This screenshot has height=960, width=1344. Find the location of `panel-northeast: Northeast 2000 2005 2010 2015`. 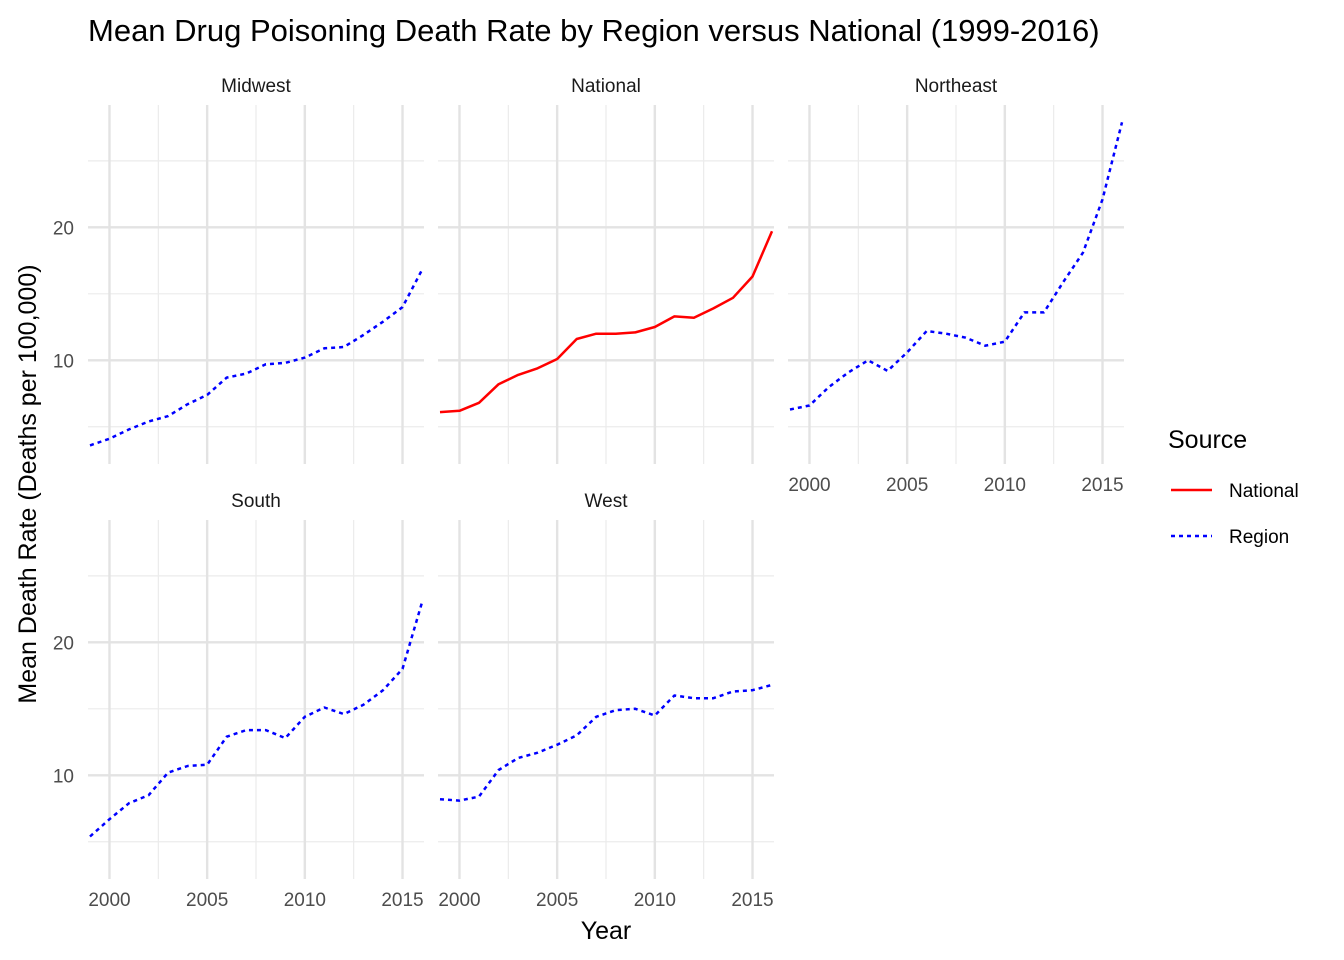

panel-northeast: Northeast 2000 2005 2010 2015 is located at coordinates (956, 286).